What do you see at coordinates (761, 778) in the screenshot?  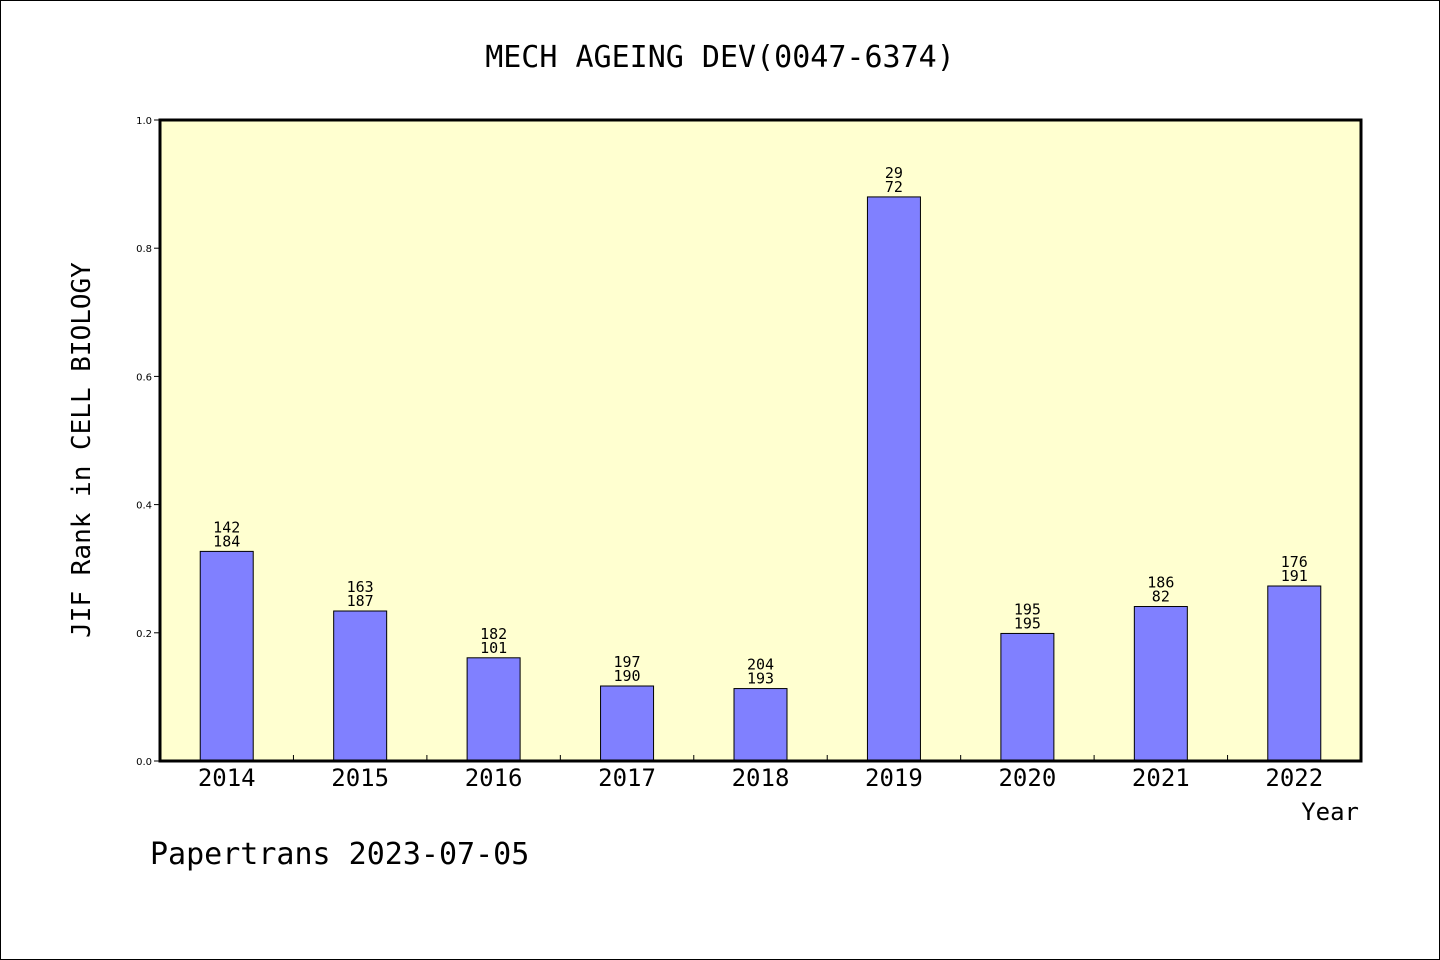 I see `x-tick-label: 2018` at bounding box center [761, 778].